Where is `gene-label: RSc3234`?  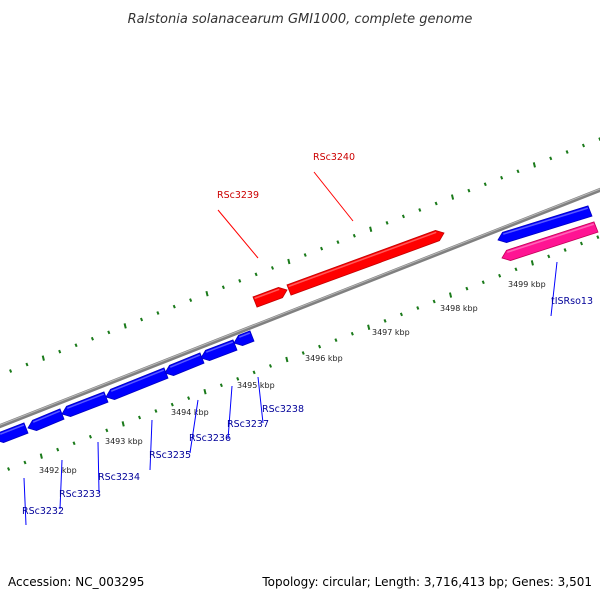 gene-label: RSc3234 is located at coordinates (119, 477).